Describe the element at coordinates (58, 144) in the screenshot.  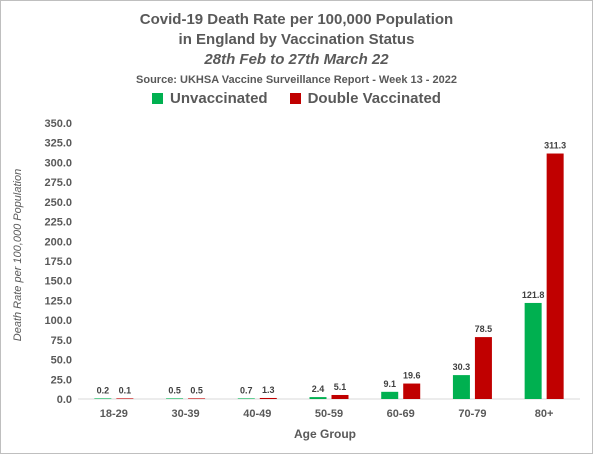
I see `y-tick-label: 325.0` at that location.